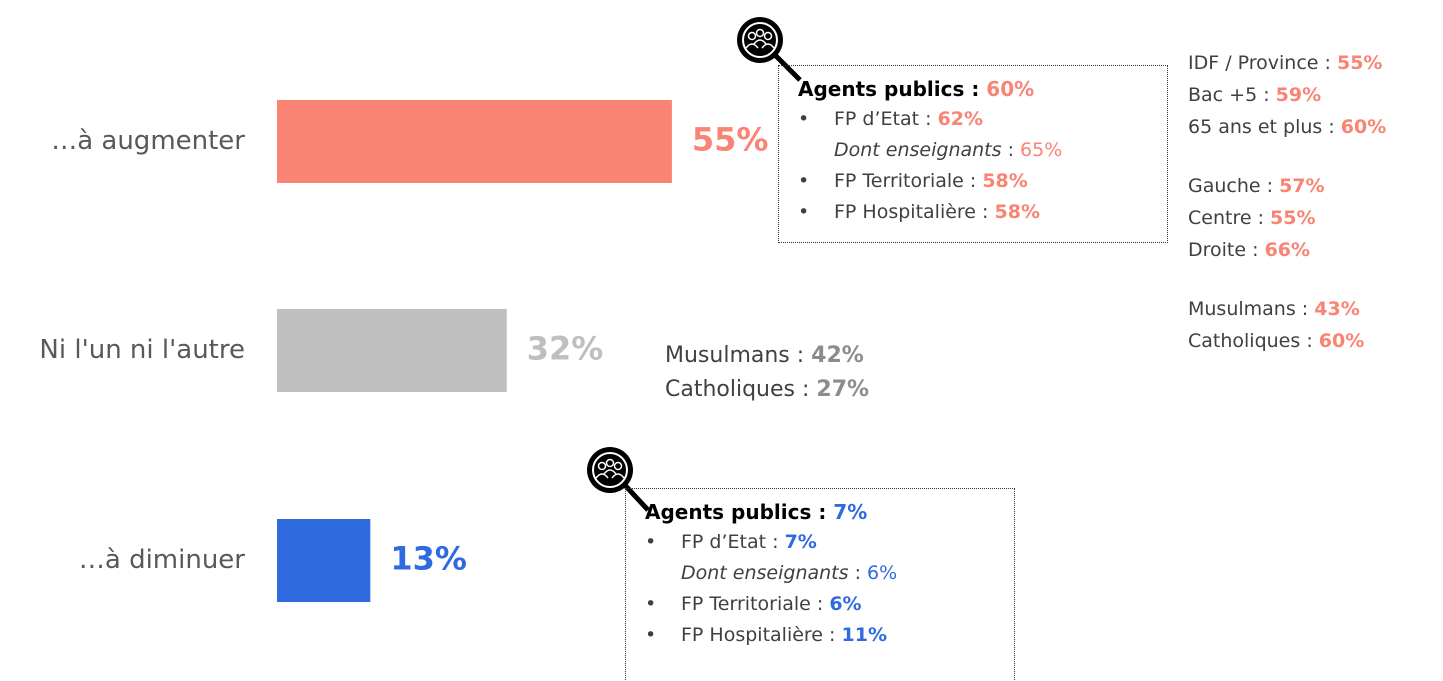  I want to click on heading-value: 60%, so click(1010, 89).